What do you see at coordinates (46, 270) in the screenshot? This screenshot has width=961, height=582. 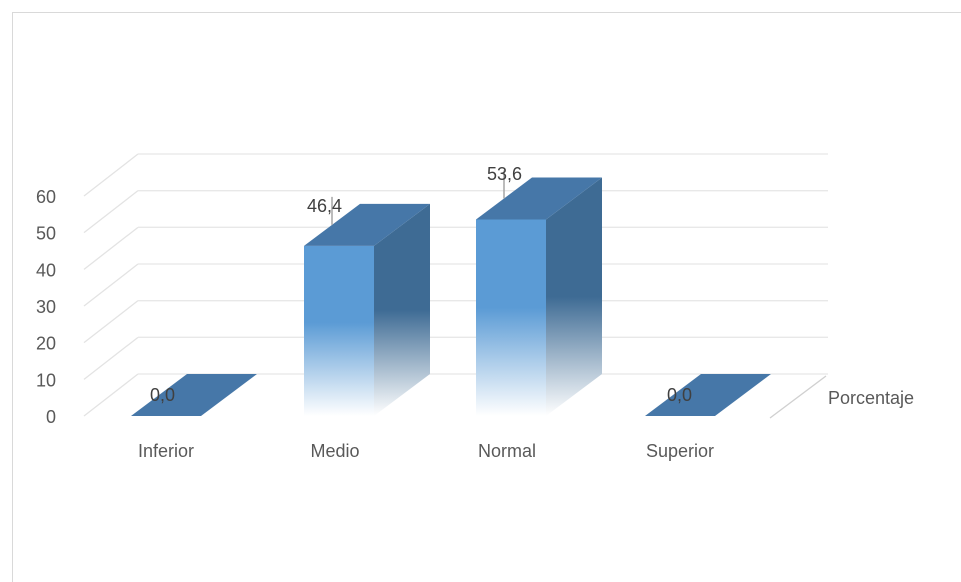 I see `y-tick-label: 40` at bounding box center [46, 270].